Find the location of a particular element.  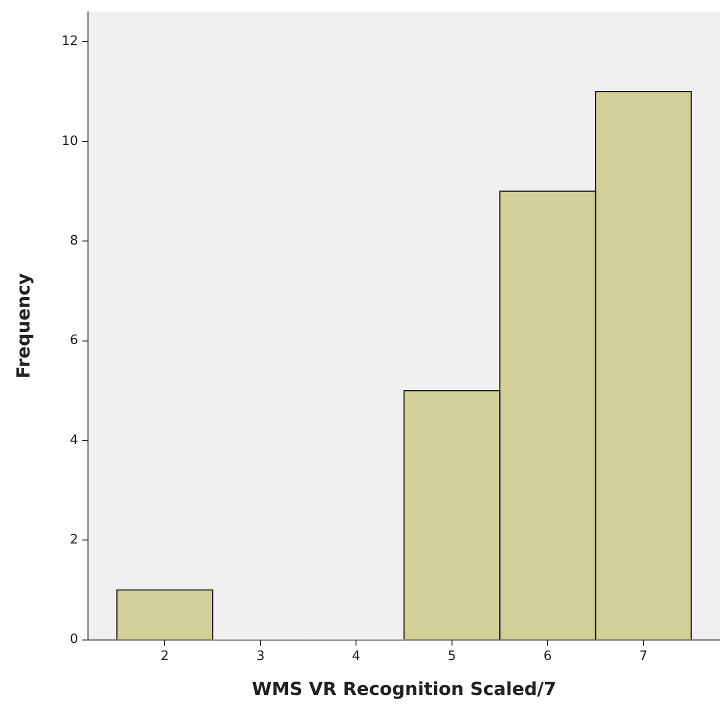

y-tick-label: 6 is located at coordinates (74, 340).